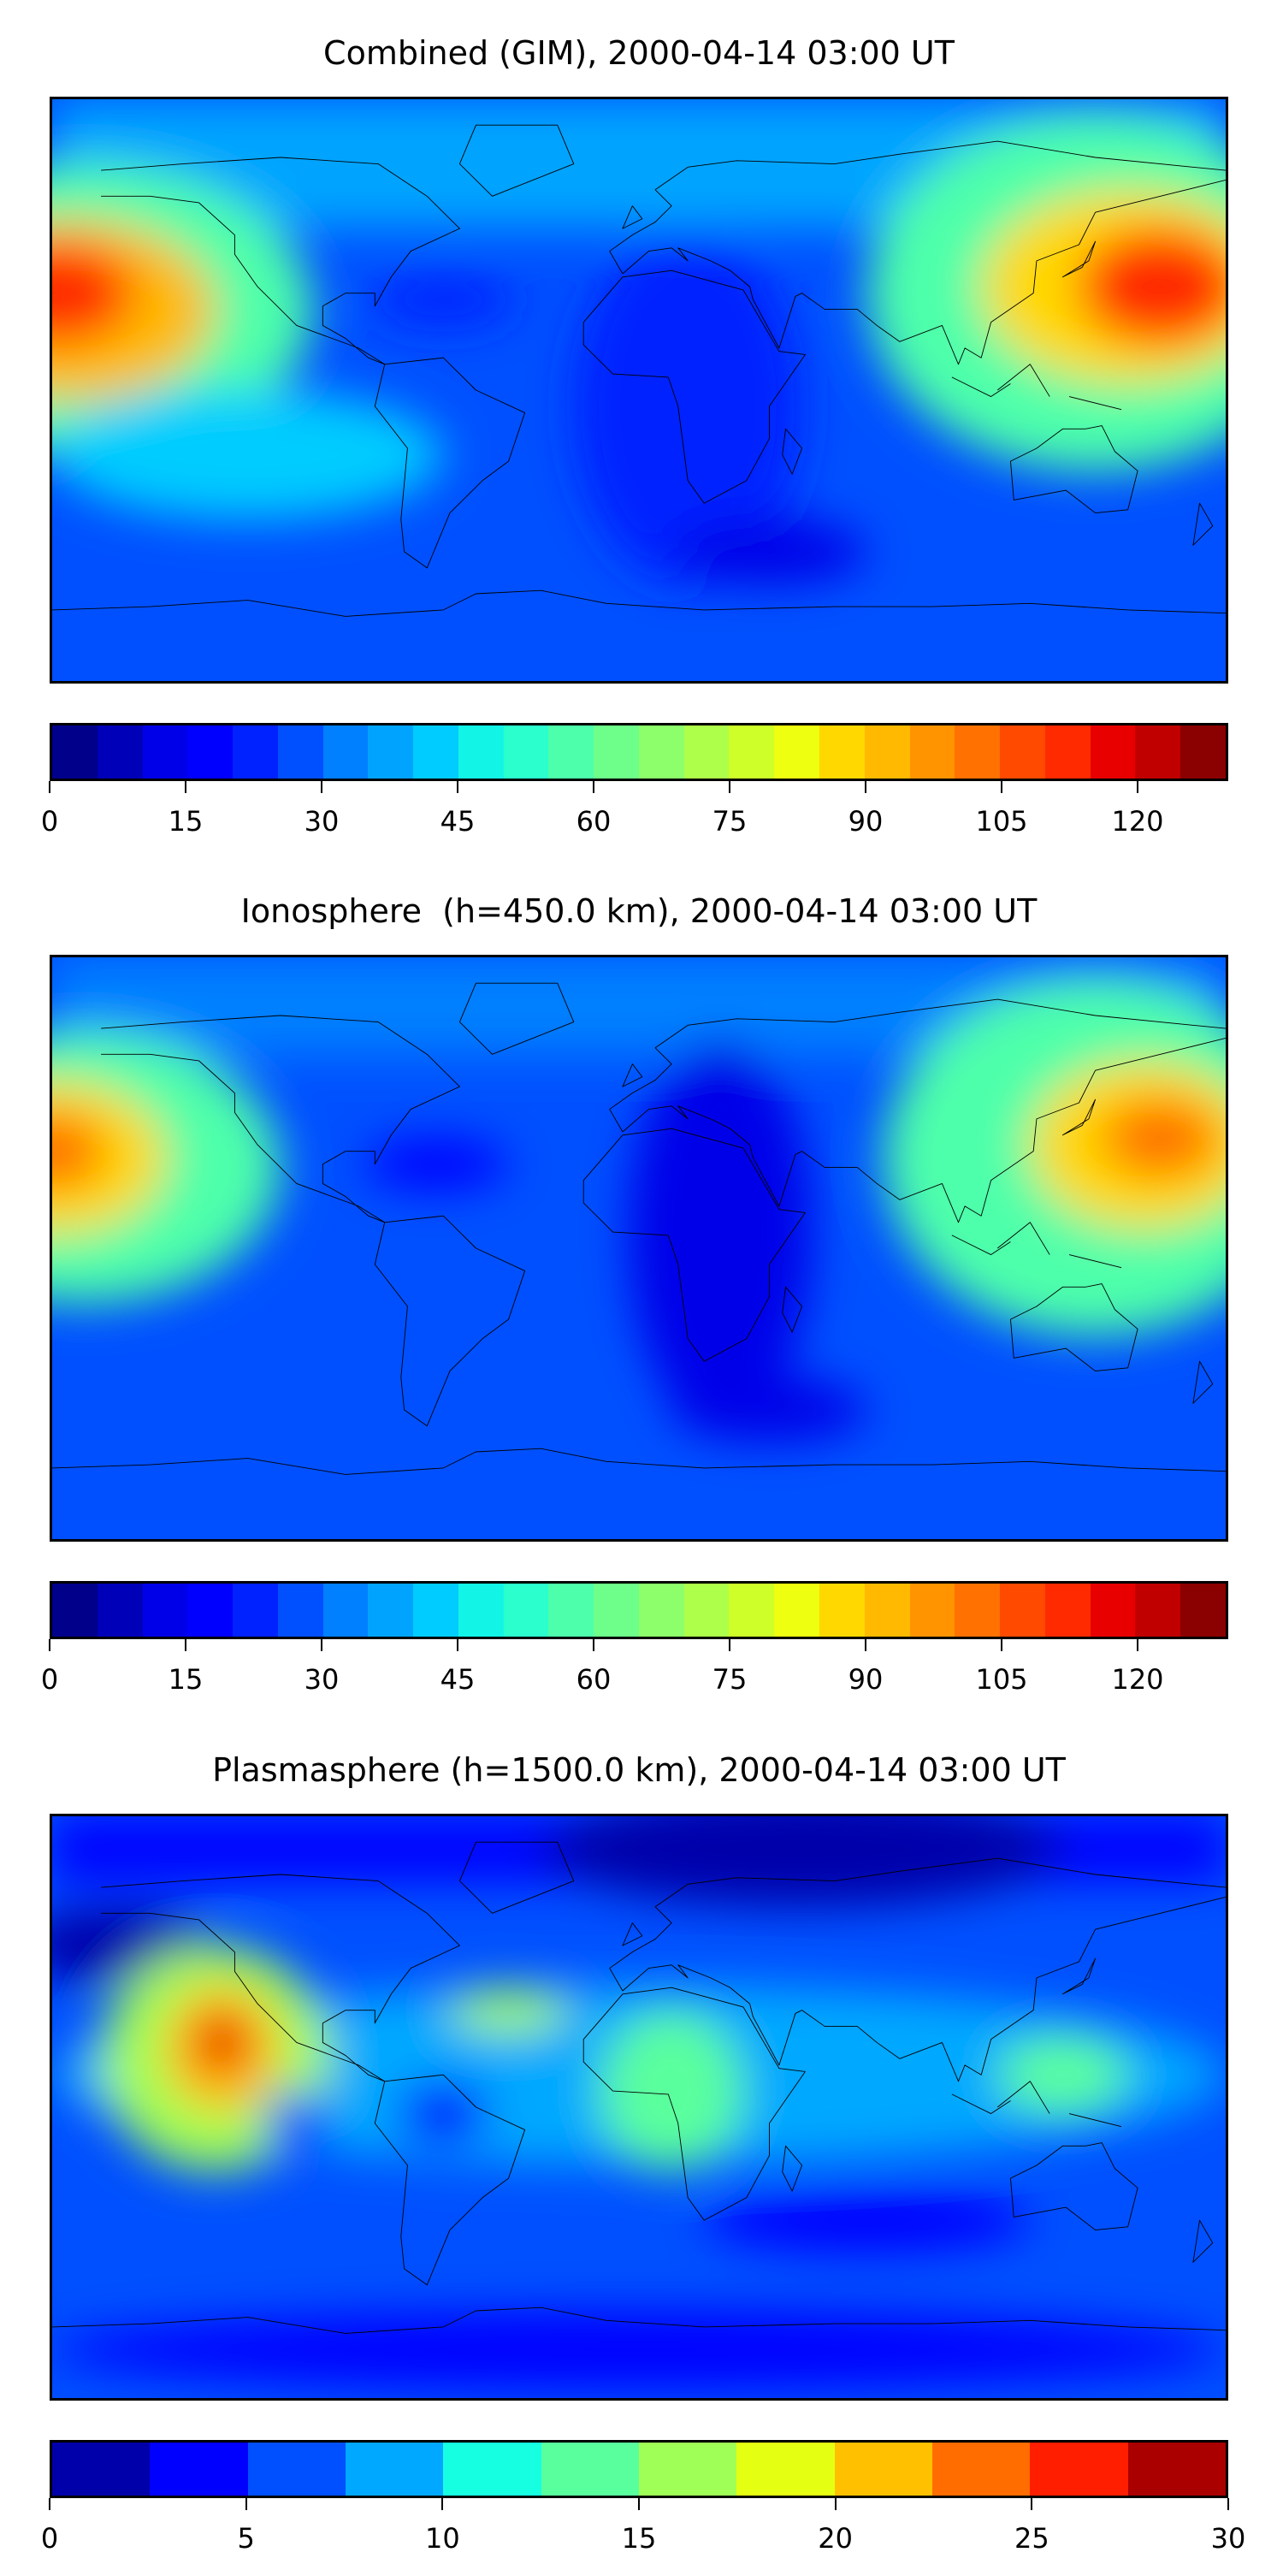 The height and width of the screenshot is (2576, 1283). Describe the element at coordinates (643, 2532) in the screenshot. I see `colorbar-ticks: 0 5 10 15 20 25 30` at that location.